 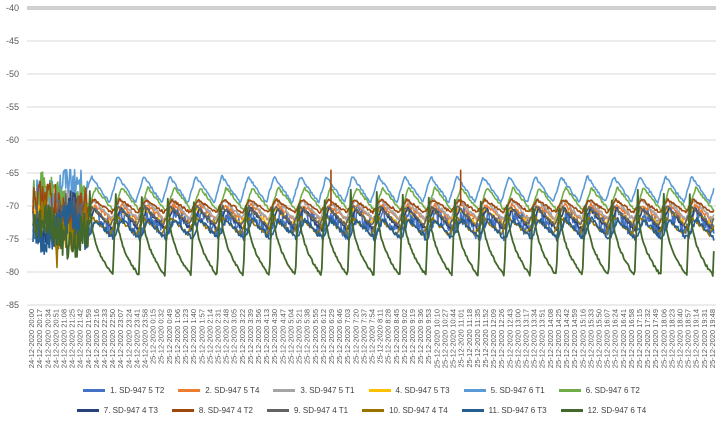 What do you see at coordinates (12, 107) in the screenshot?
I see `y-tick-label: -55` at bounding box center [12, 107].